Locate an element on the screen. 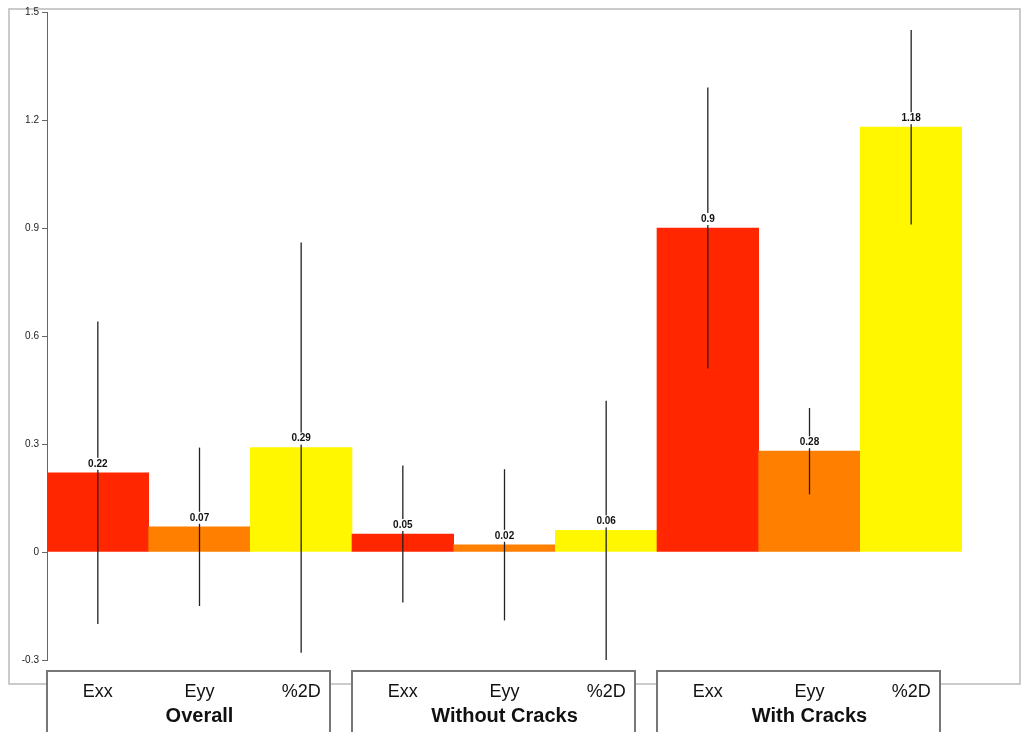 The height and width of the screenshot is (732, 1022). y-tick-label: 1.5 is located at coordinates (32, 11).